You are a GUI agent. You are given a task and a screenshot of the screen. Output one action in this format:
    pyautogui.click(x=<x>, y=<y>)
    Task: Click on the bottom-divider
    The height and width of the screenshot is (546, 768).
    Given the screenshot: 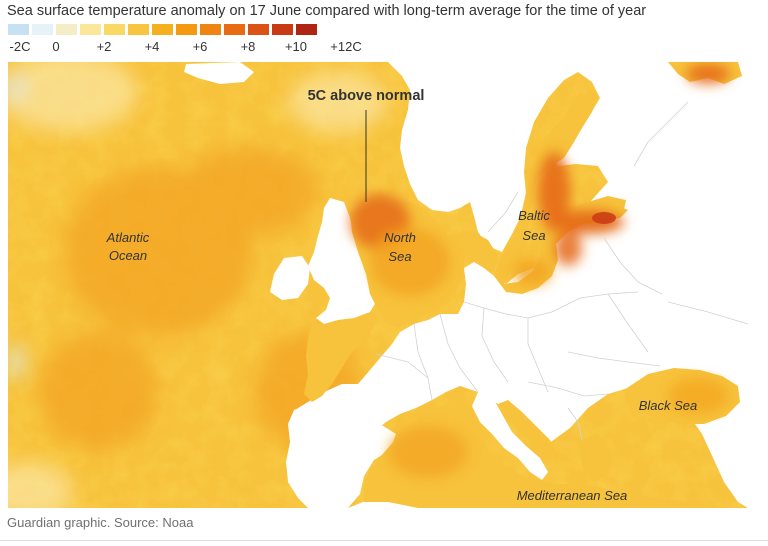 What is the action you would take?
    pyautogui.click(x=384, y=540)
    